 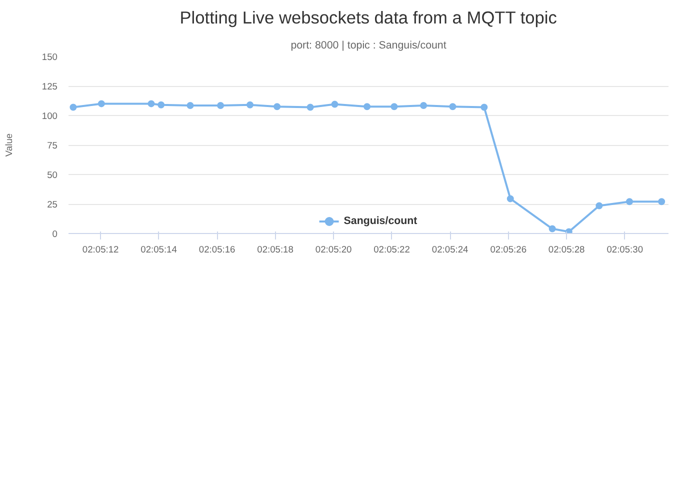 What do you see at coordinates (625, 249) in the screenshot?
I see `x-tick-label: 02:05:30` at bounding box center [625, 249].